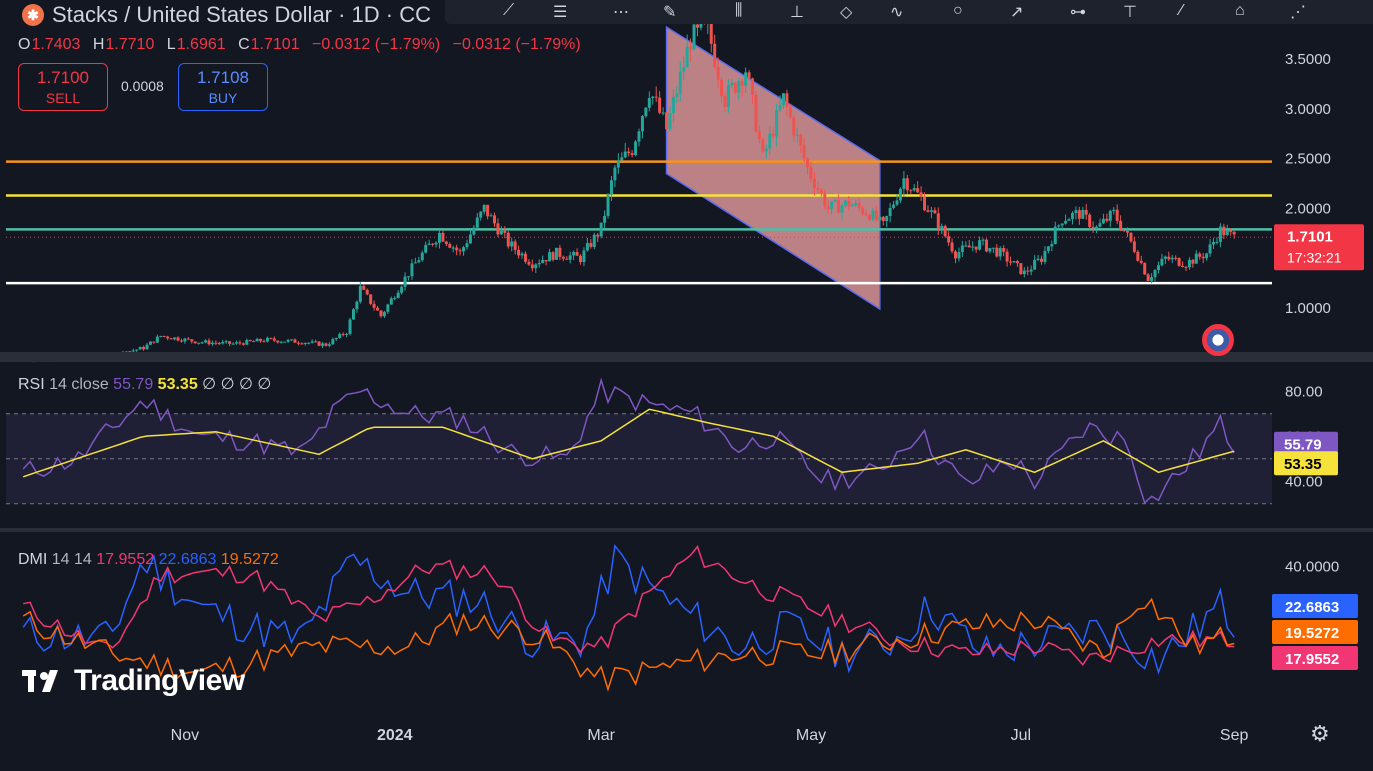 This screenshot has height=771, width=1373. I want to click on dmi-axis: 40.0000 22.6863 19.5272 17.9552, so click(1315, 614).